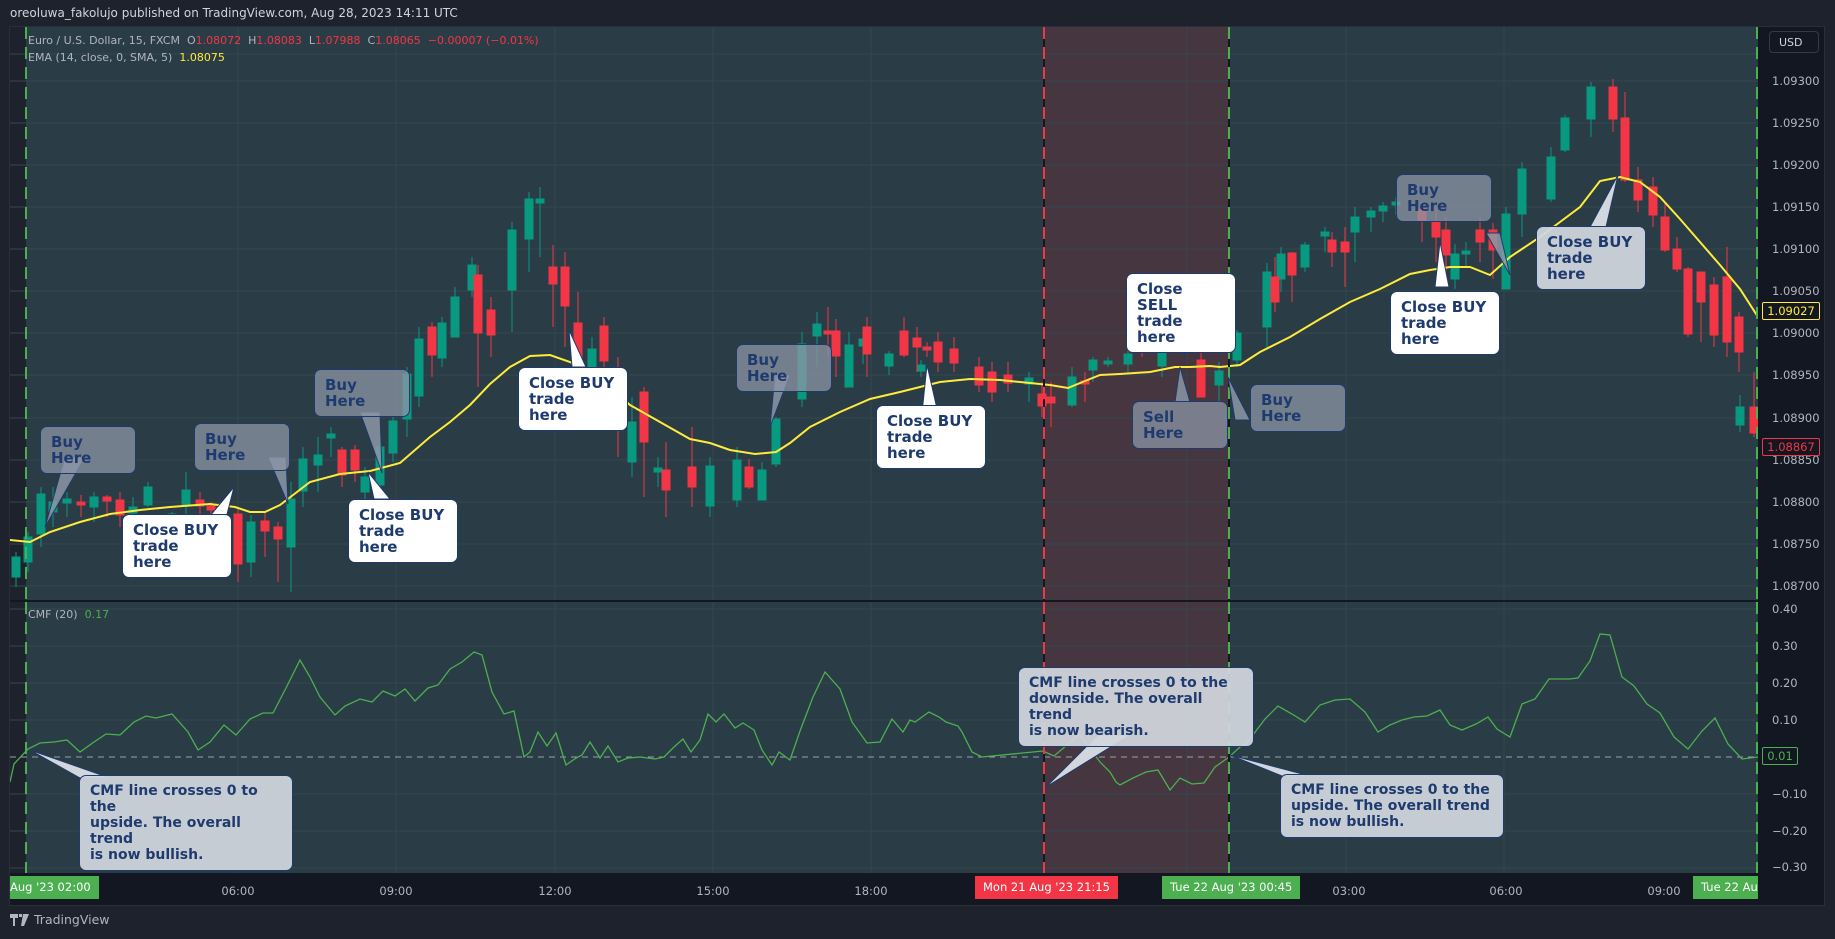 The width and height of the screenshot is (1835, 939). Describe the element at coordinates (1046, 887) in the screenshot. I see `time-badge-red: Mon 21 Aug '23 21:15` at that location.